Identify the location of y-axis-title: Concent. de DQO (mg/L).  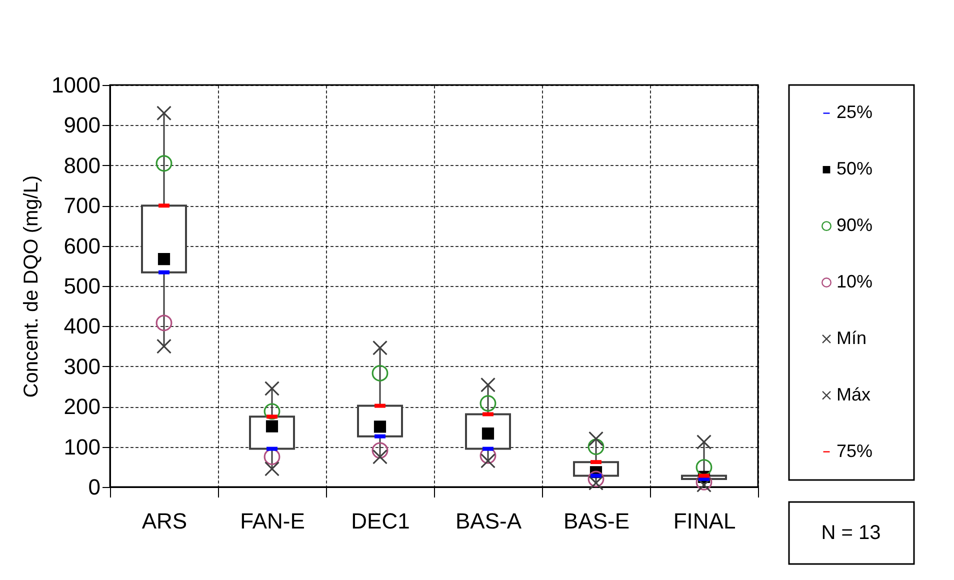
(31, 286).